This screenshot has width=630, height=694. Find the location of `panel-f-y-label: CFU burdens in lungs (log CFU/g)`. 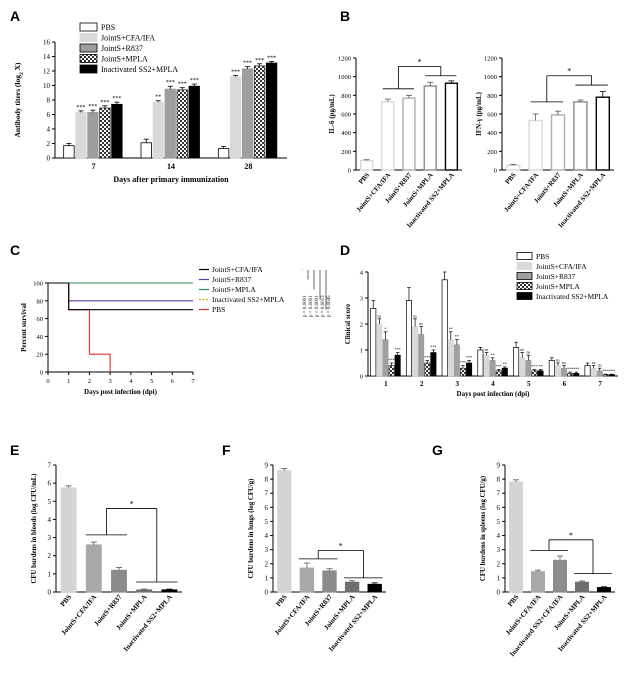

panel-f-y-label: CFU burdens in lungs (log CFU/g) is located at coordinates (251, 529).